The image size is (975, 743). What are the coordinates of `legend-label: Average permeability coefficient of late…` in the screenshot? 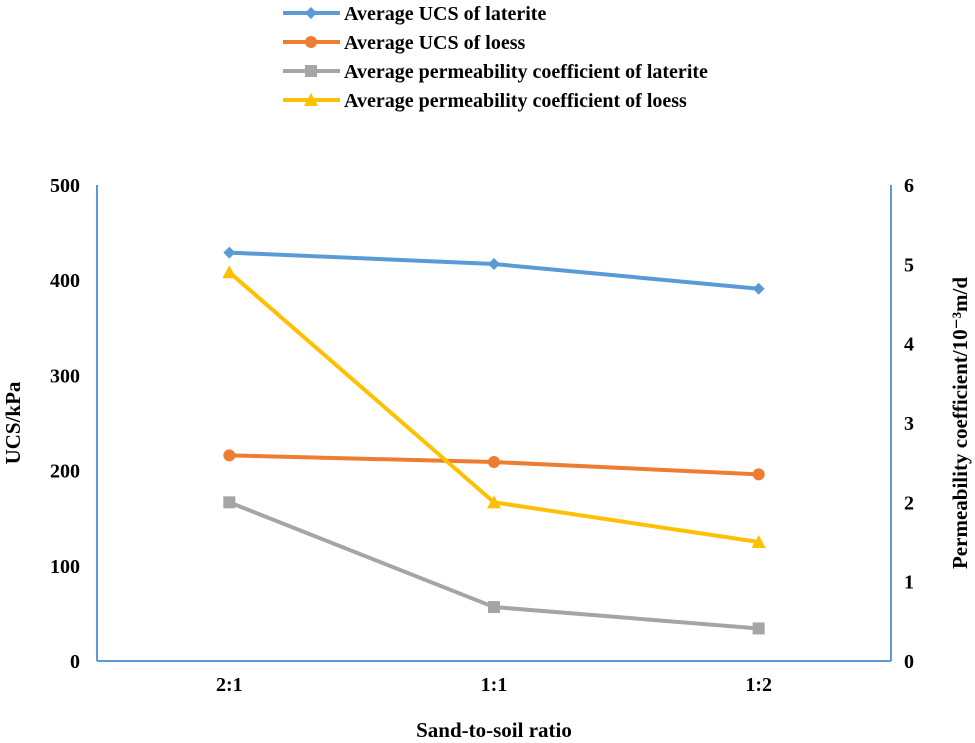 It's located at (526, 72).